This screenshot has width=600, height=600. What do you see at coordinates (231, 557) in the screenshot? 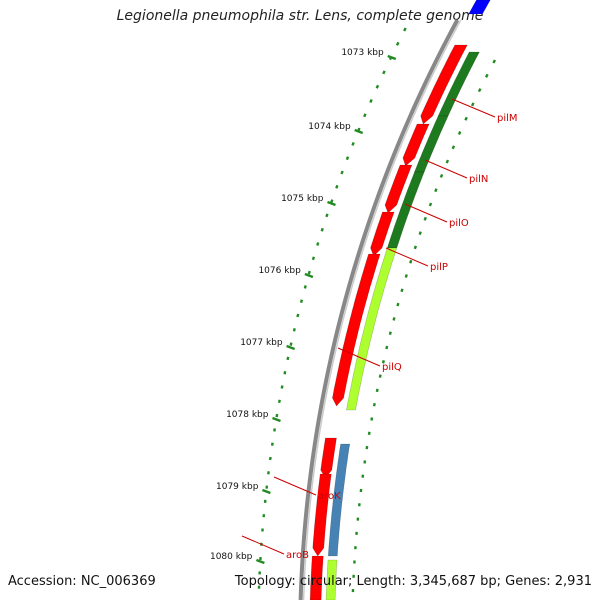
I see `scale-tick-label: 1080 kbp` at bounding box center [231, 557].